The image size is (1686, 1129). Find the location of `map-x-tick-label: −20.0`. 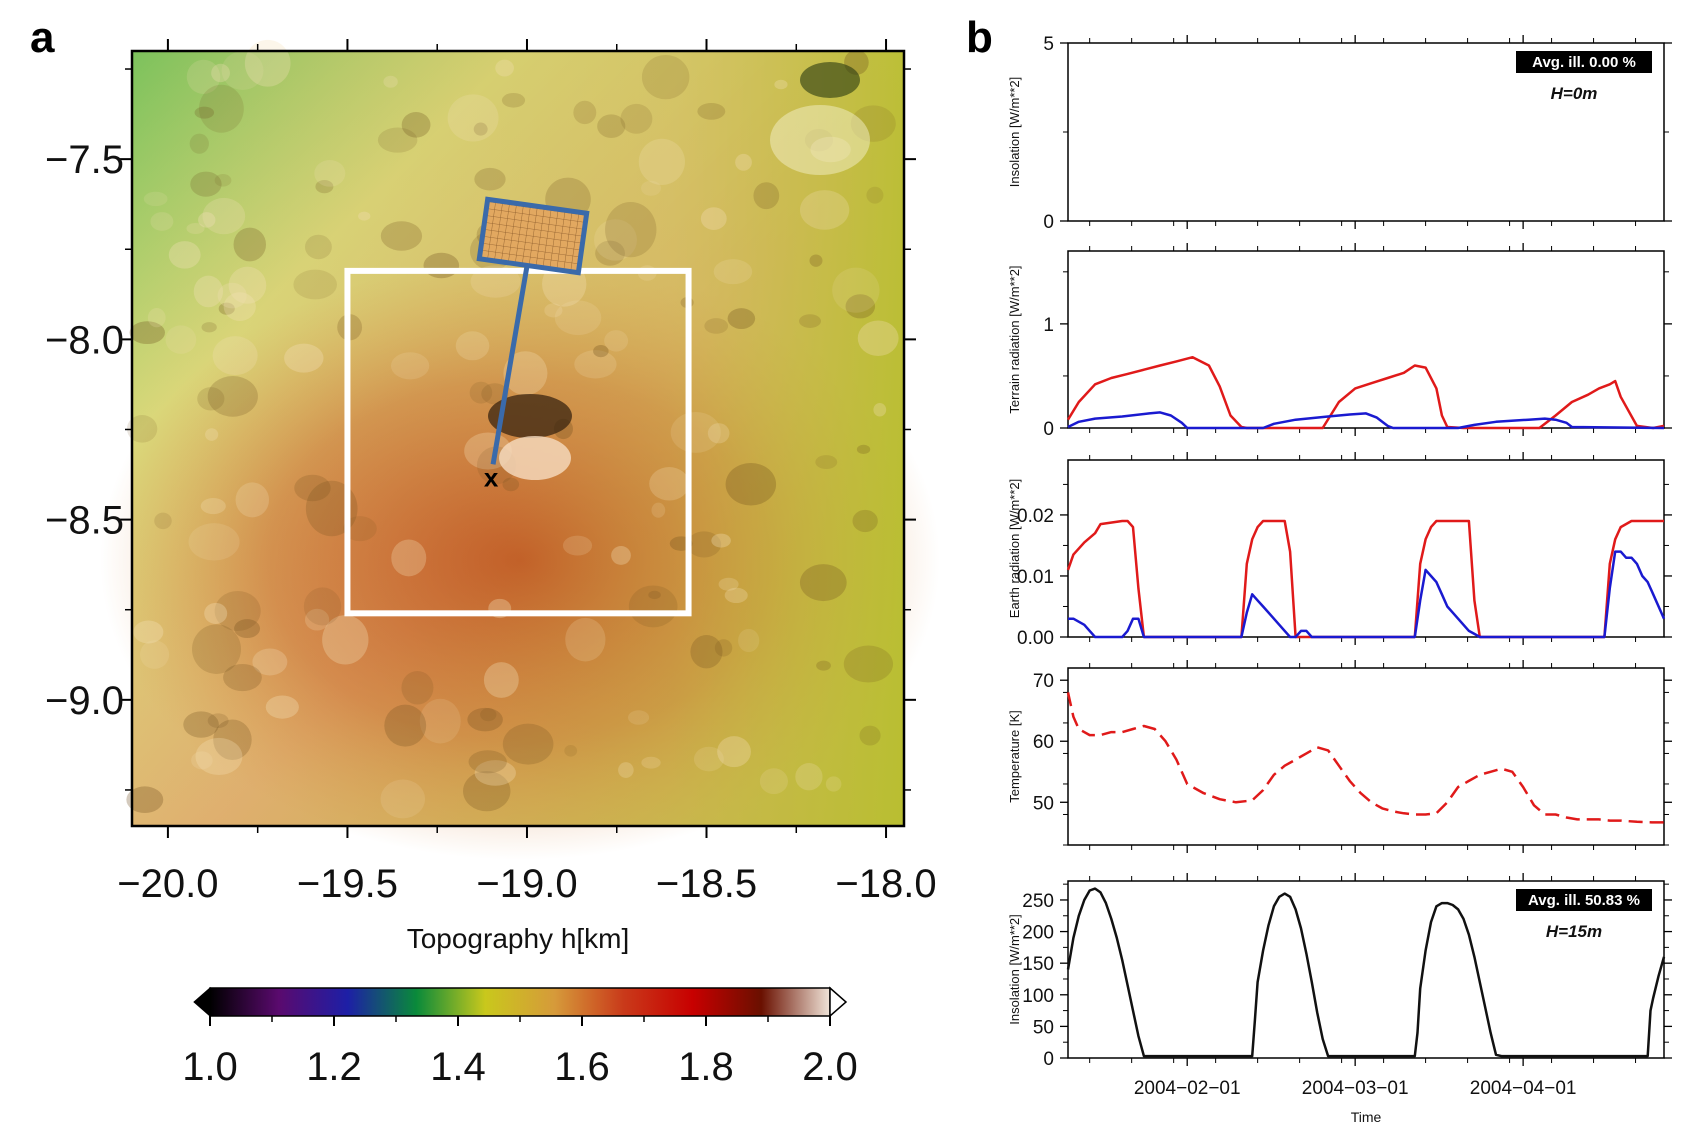

map-x-tick-label: −20.0 is located at coordinates (167, 884).